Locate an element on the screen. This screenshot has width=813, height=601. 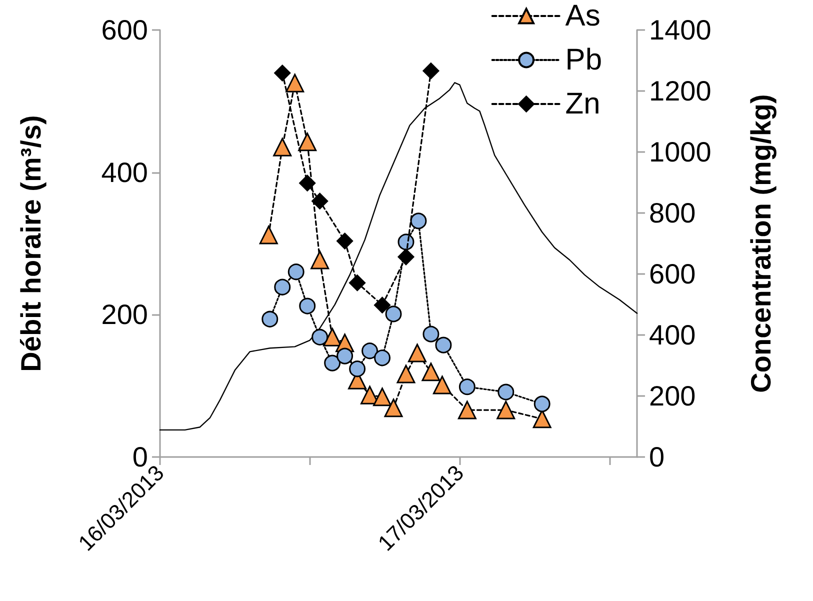
y-tick-label: 600 is located at coordinates (124, 30).